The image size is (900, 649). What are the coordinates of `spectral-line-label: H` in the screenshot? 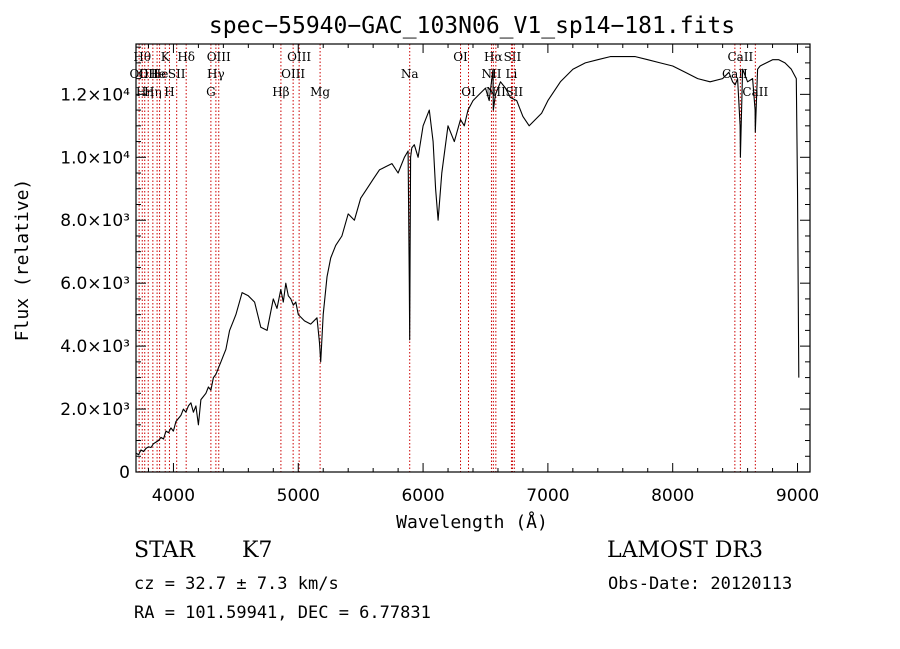 It's located at (169, 92).